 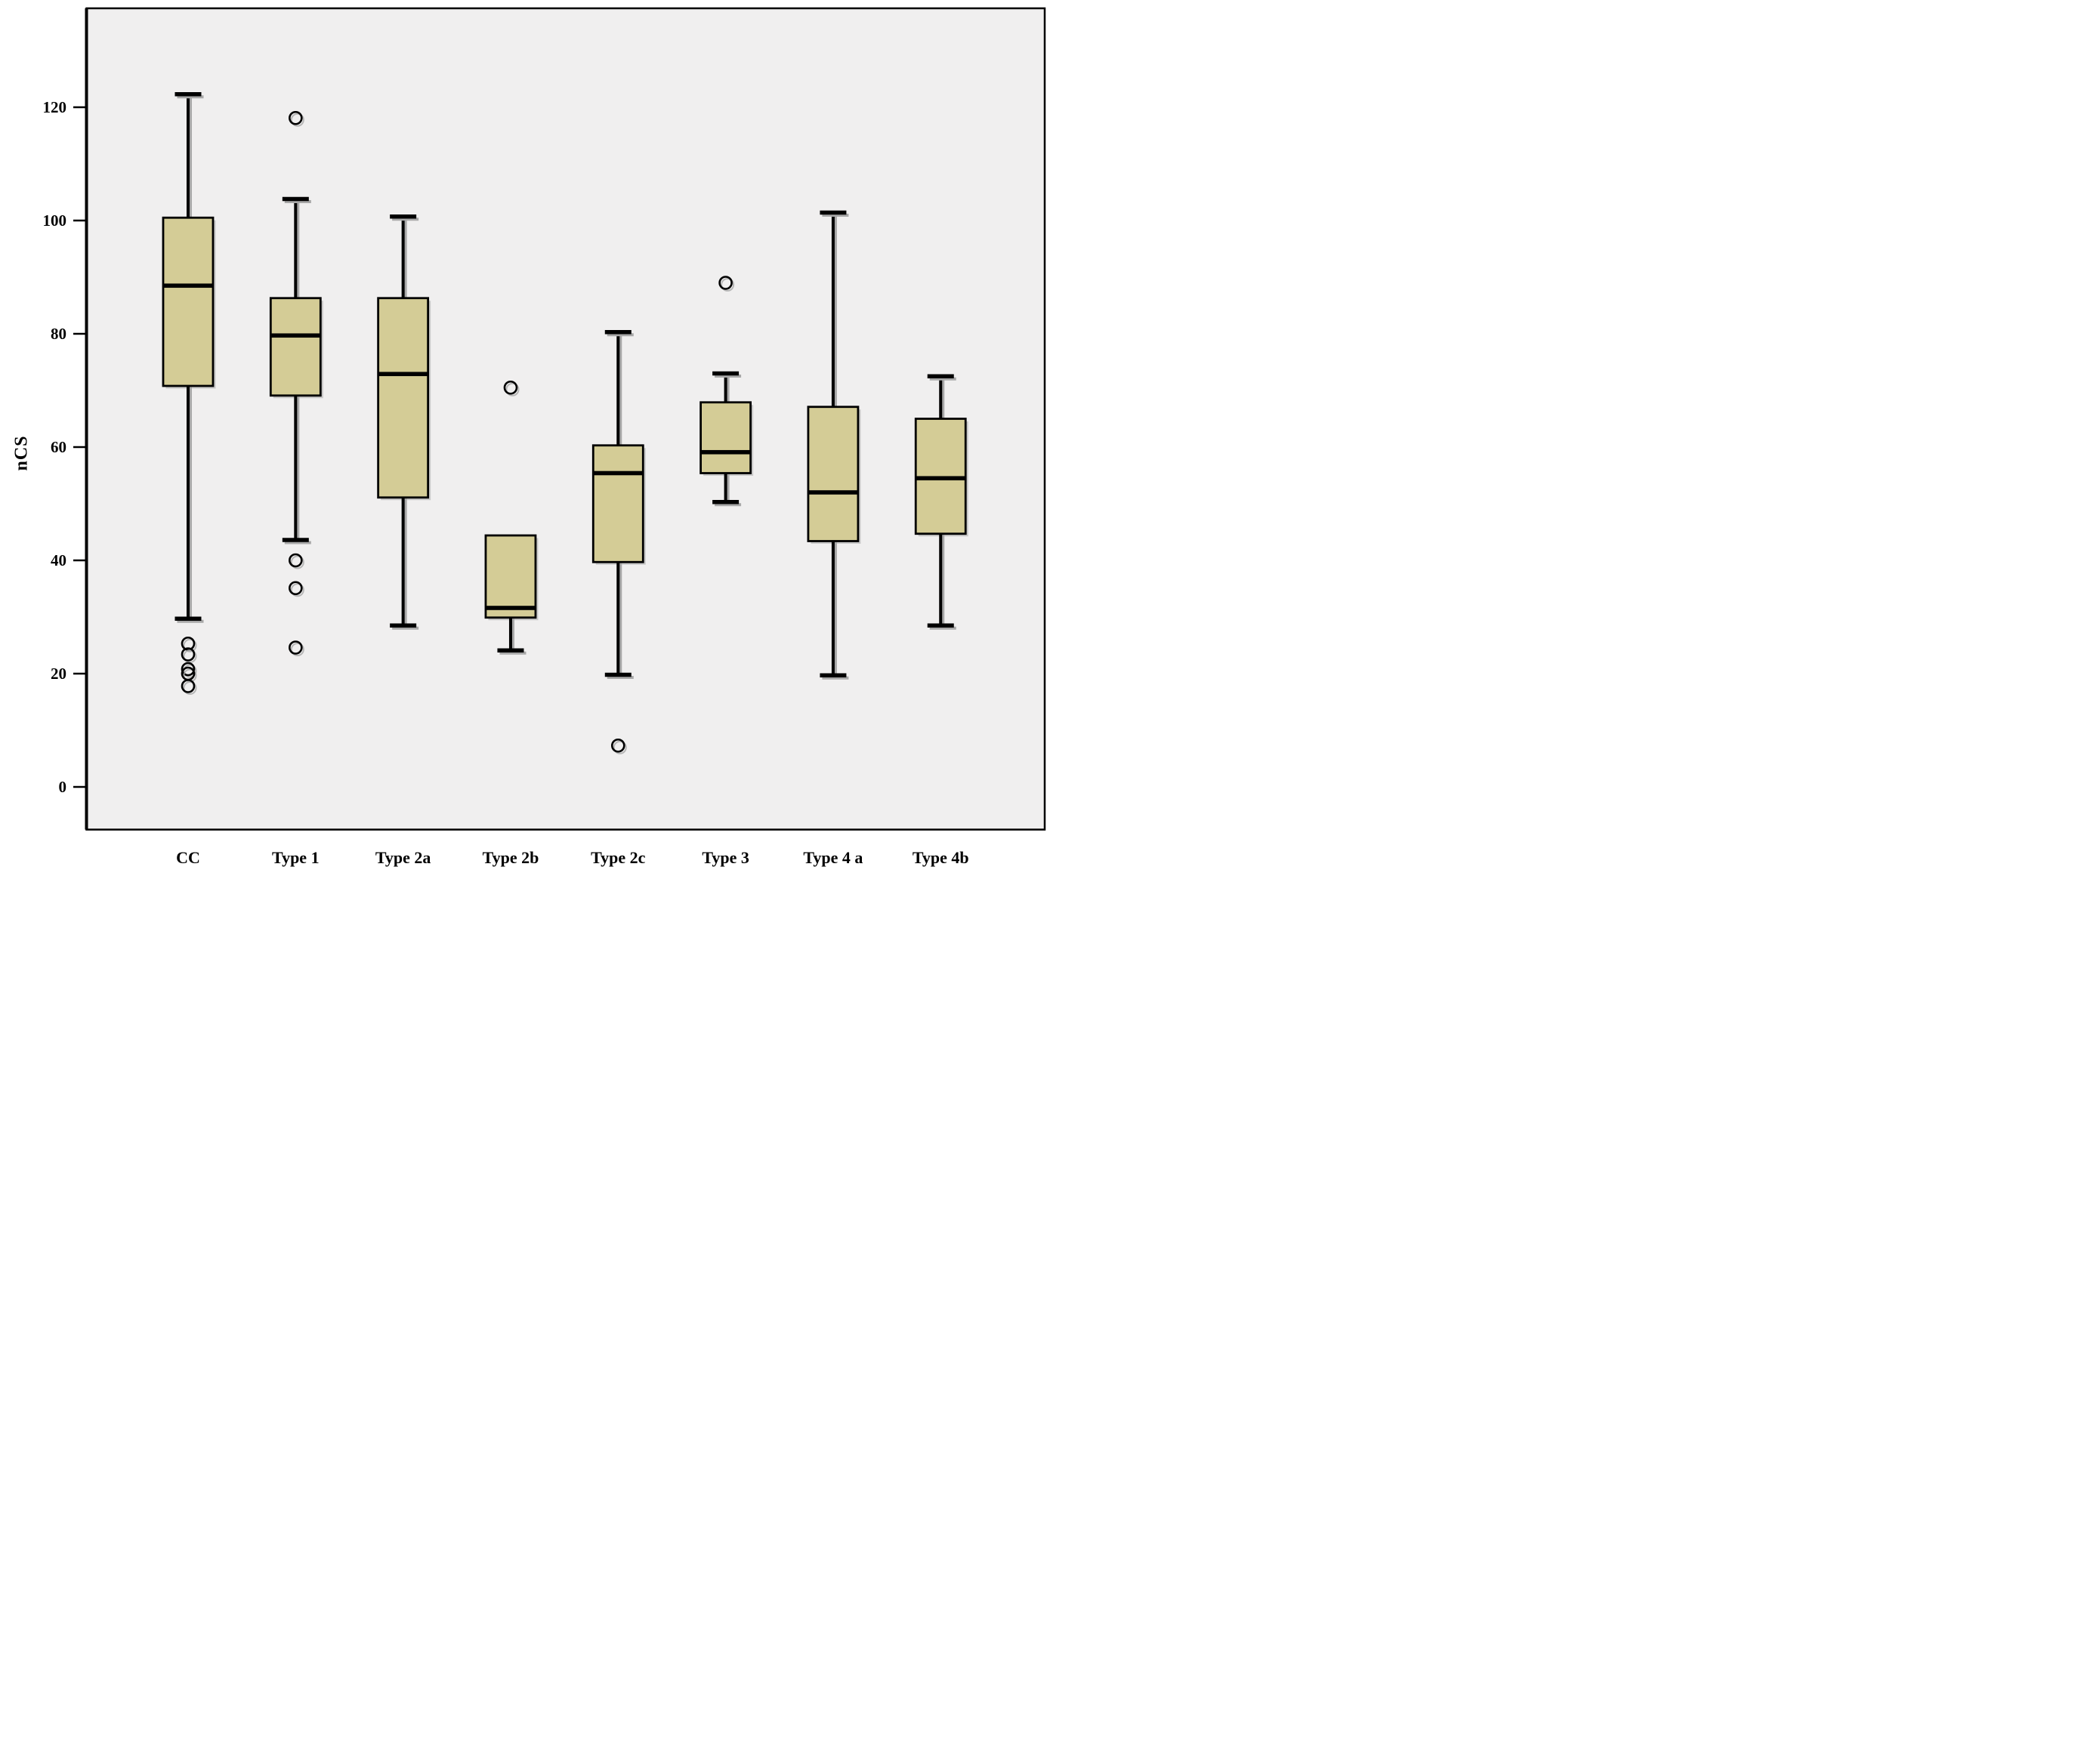 What do you see at coordinates (55, 220) in the screenshot?
I see `y-tick-label: 100` at bounding box center [55, 220].